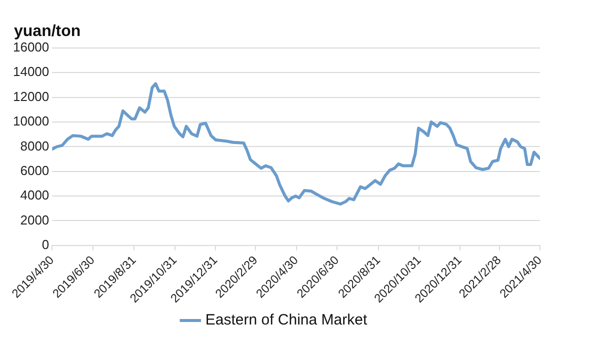 The height and width of the screenshot is (342, 610). I want to click on y-tick-label: 4000, so click(35, 195).